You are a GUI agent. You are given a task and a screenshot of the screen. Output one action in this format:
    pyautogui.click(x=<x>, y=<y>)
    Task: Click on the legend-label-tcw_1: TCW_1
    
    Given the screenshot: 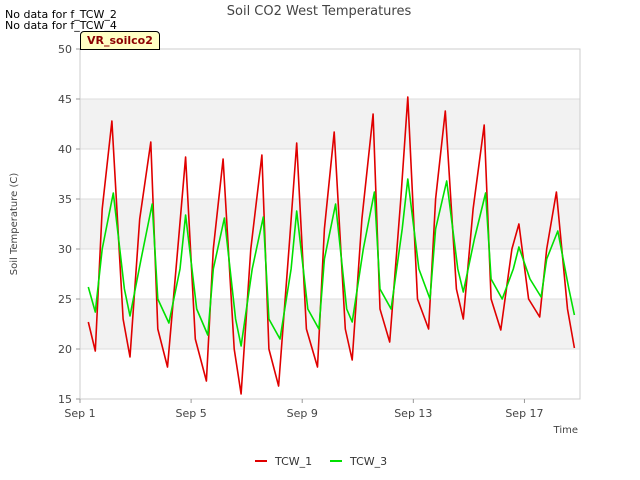 What is the action you would take?
    pyautogui.click(x=293, y=461)
    